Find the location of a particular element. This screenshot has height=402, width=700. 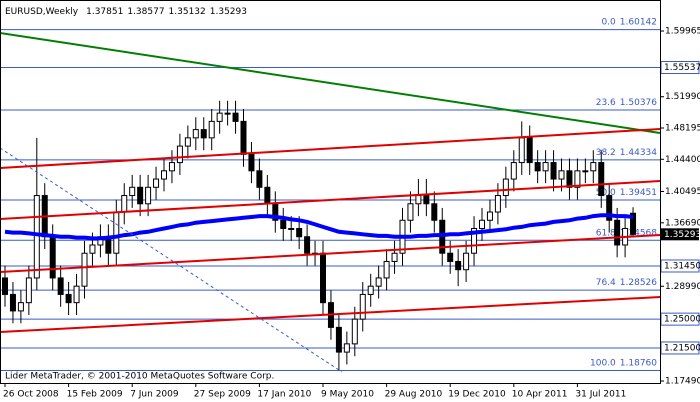

x-tick-label: 31 Jul 2011 is located at coordinates (600, 395).